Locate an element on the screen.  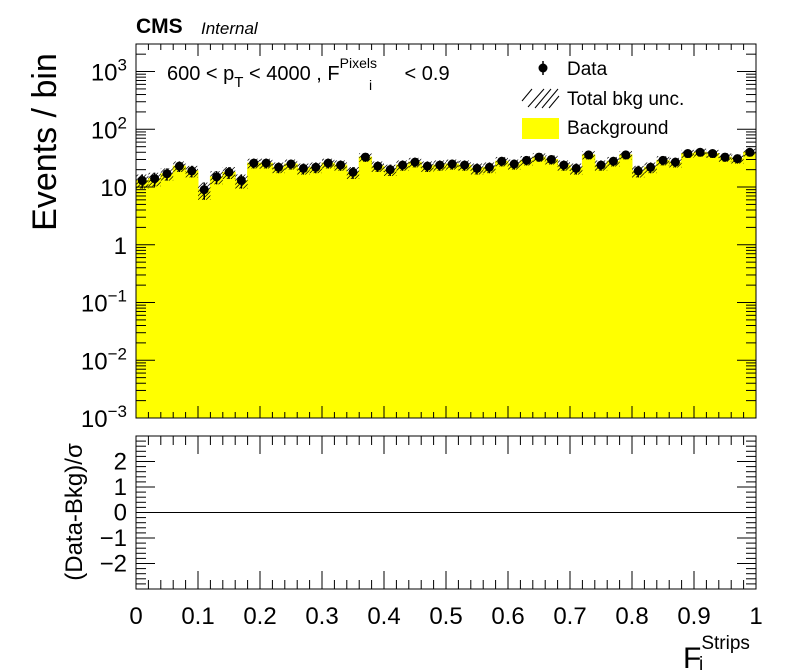
x-axis-label-base: F is located at coordinates (692, 657).